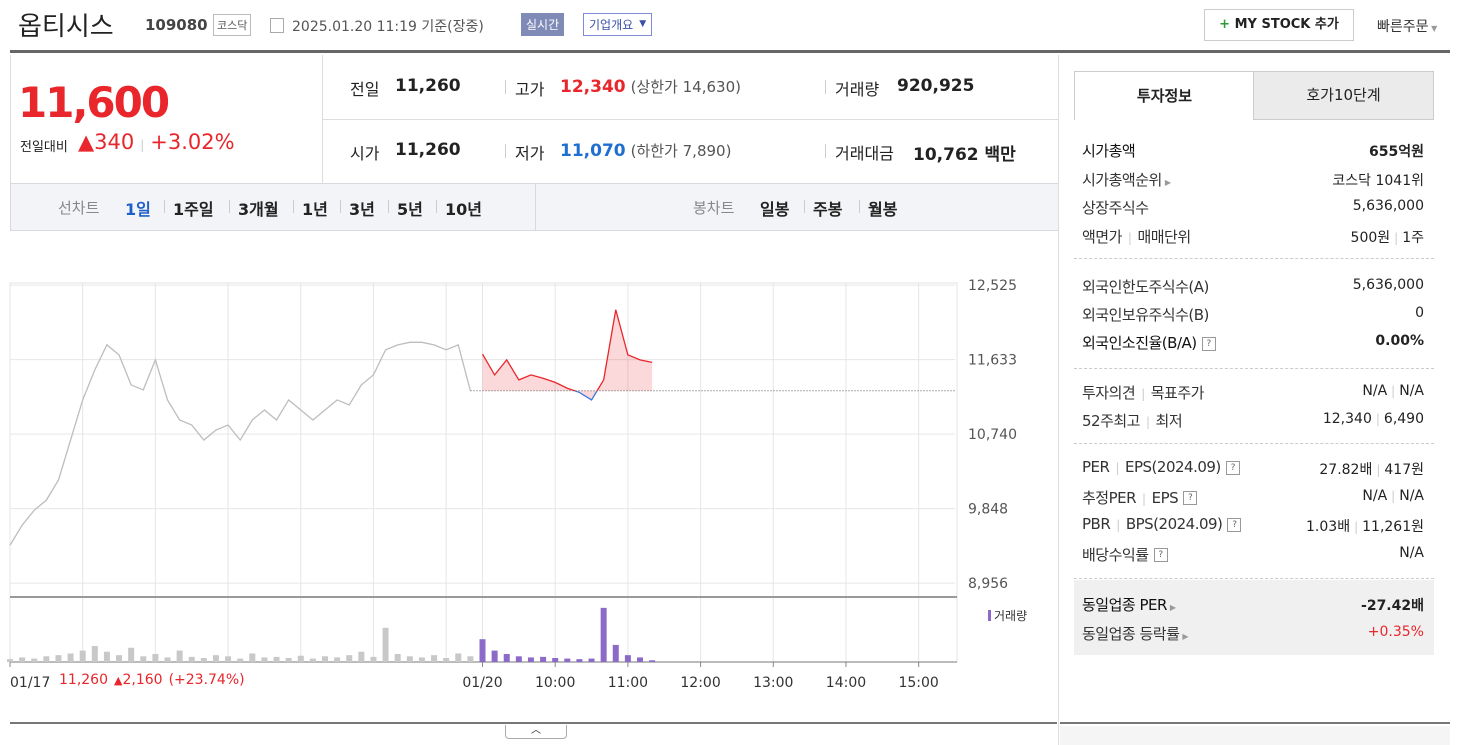 This screenshot has width=1464, height=745. I want to click on change-value: 340, so click(114, 142).